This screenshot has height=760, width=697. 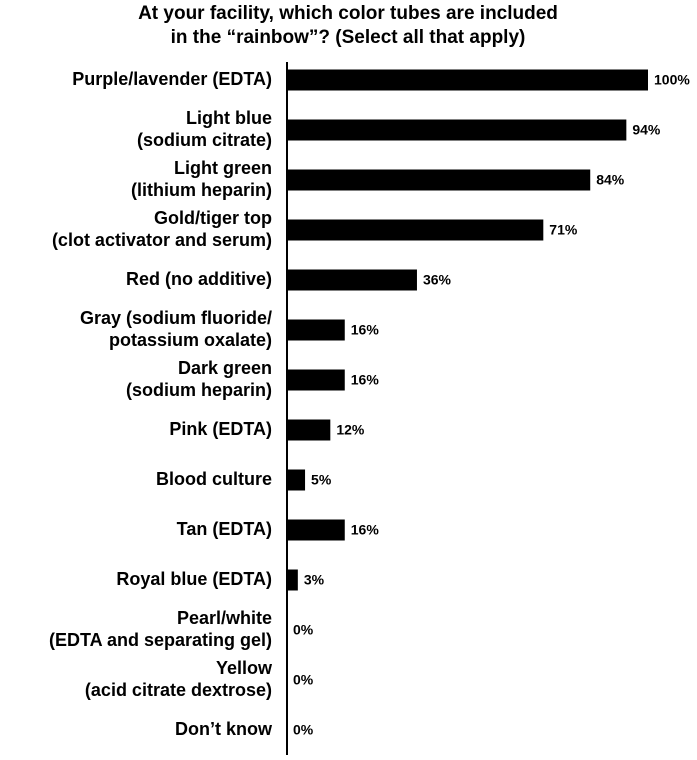 I want to click on category-label: (lithium heparin), so click(x=201, y=190).